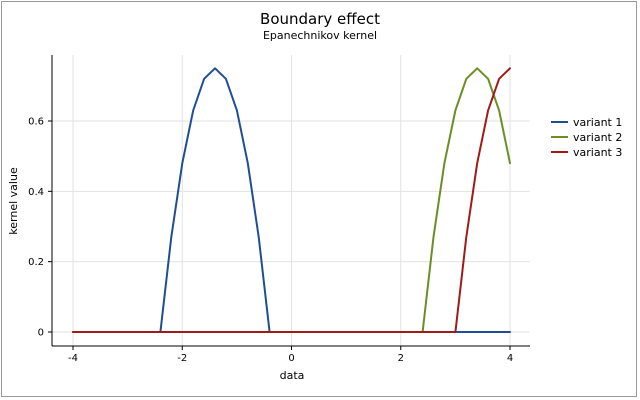  What do you see at coordinates (320, 19) in the screenshot?
I see `chart-title: Boundary effect` at bounding box center [320, 19].